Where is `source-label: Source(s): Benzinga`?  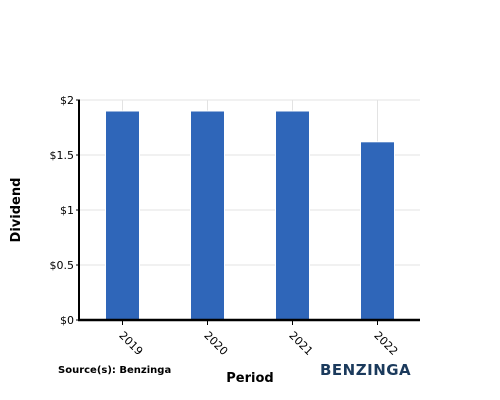
source-label: Source(s): Benzinga is located at coordinates (114, 370).